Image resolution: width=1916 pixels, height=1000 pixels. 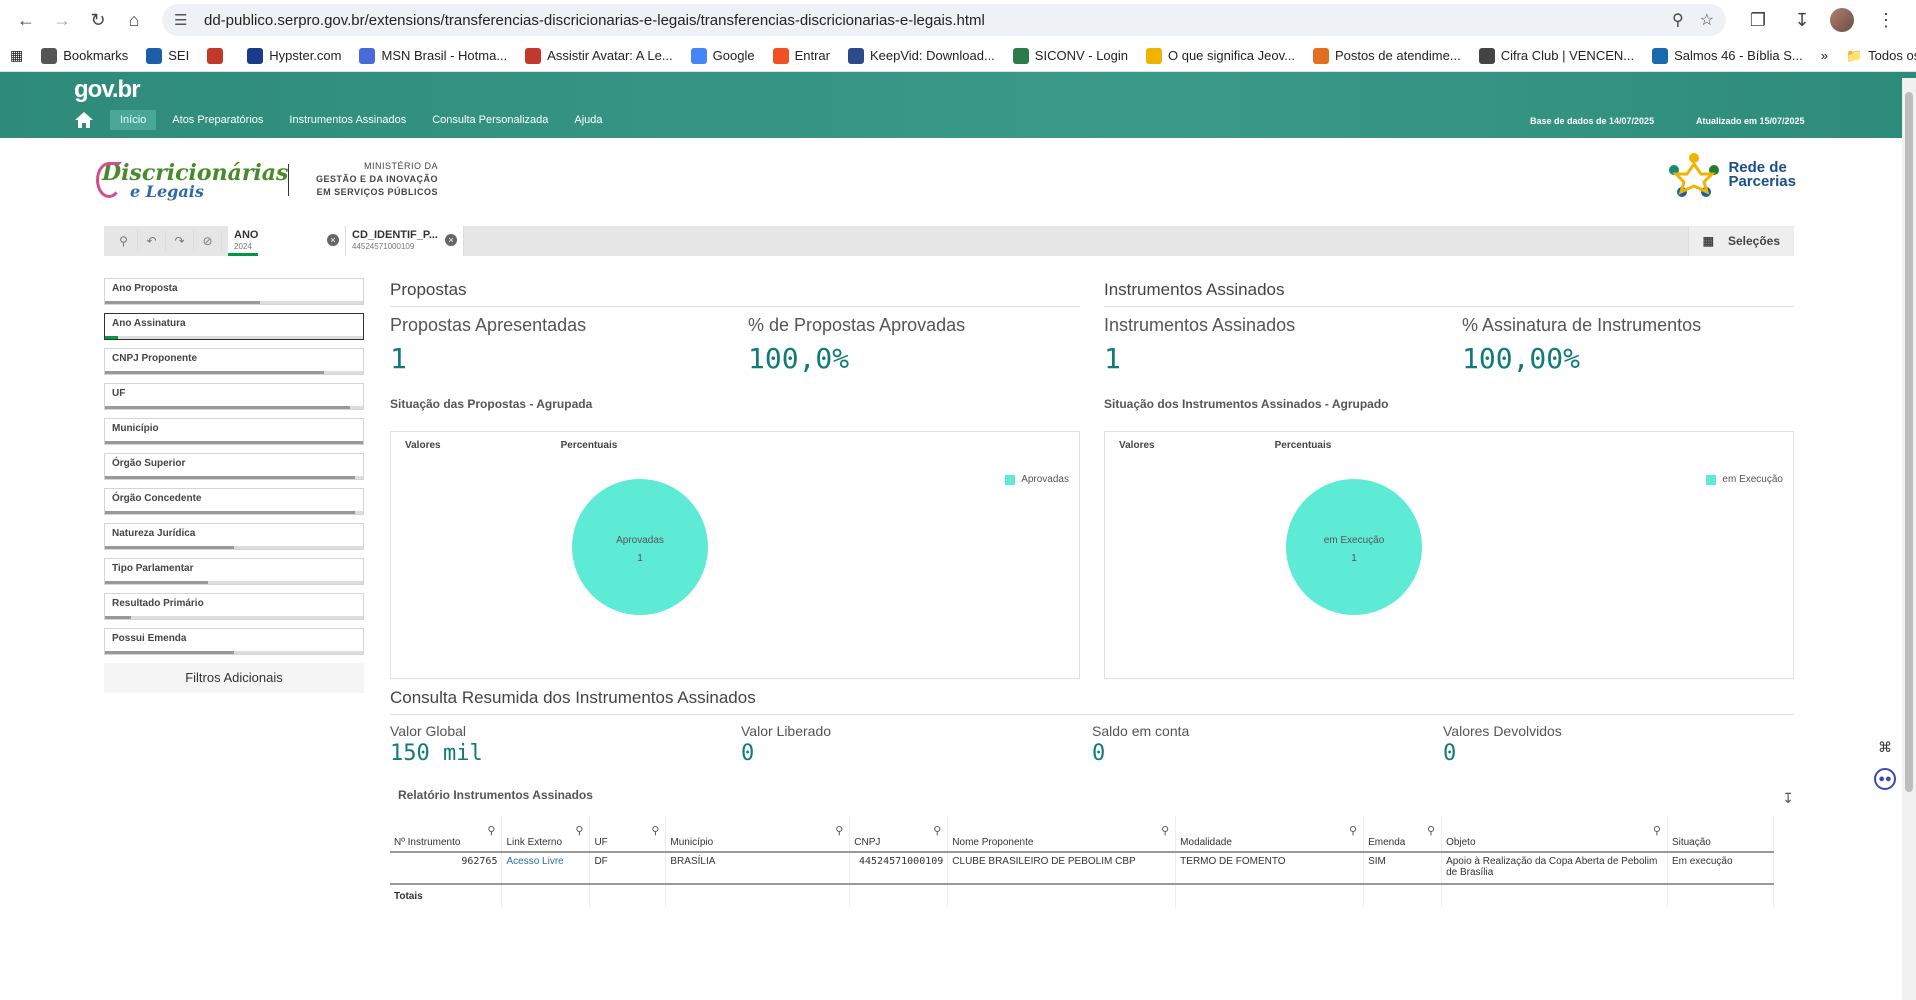 I want to click on nav-inicio: Início, so click(x=133, y=120).